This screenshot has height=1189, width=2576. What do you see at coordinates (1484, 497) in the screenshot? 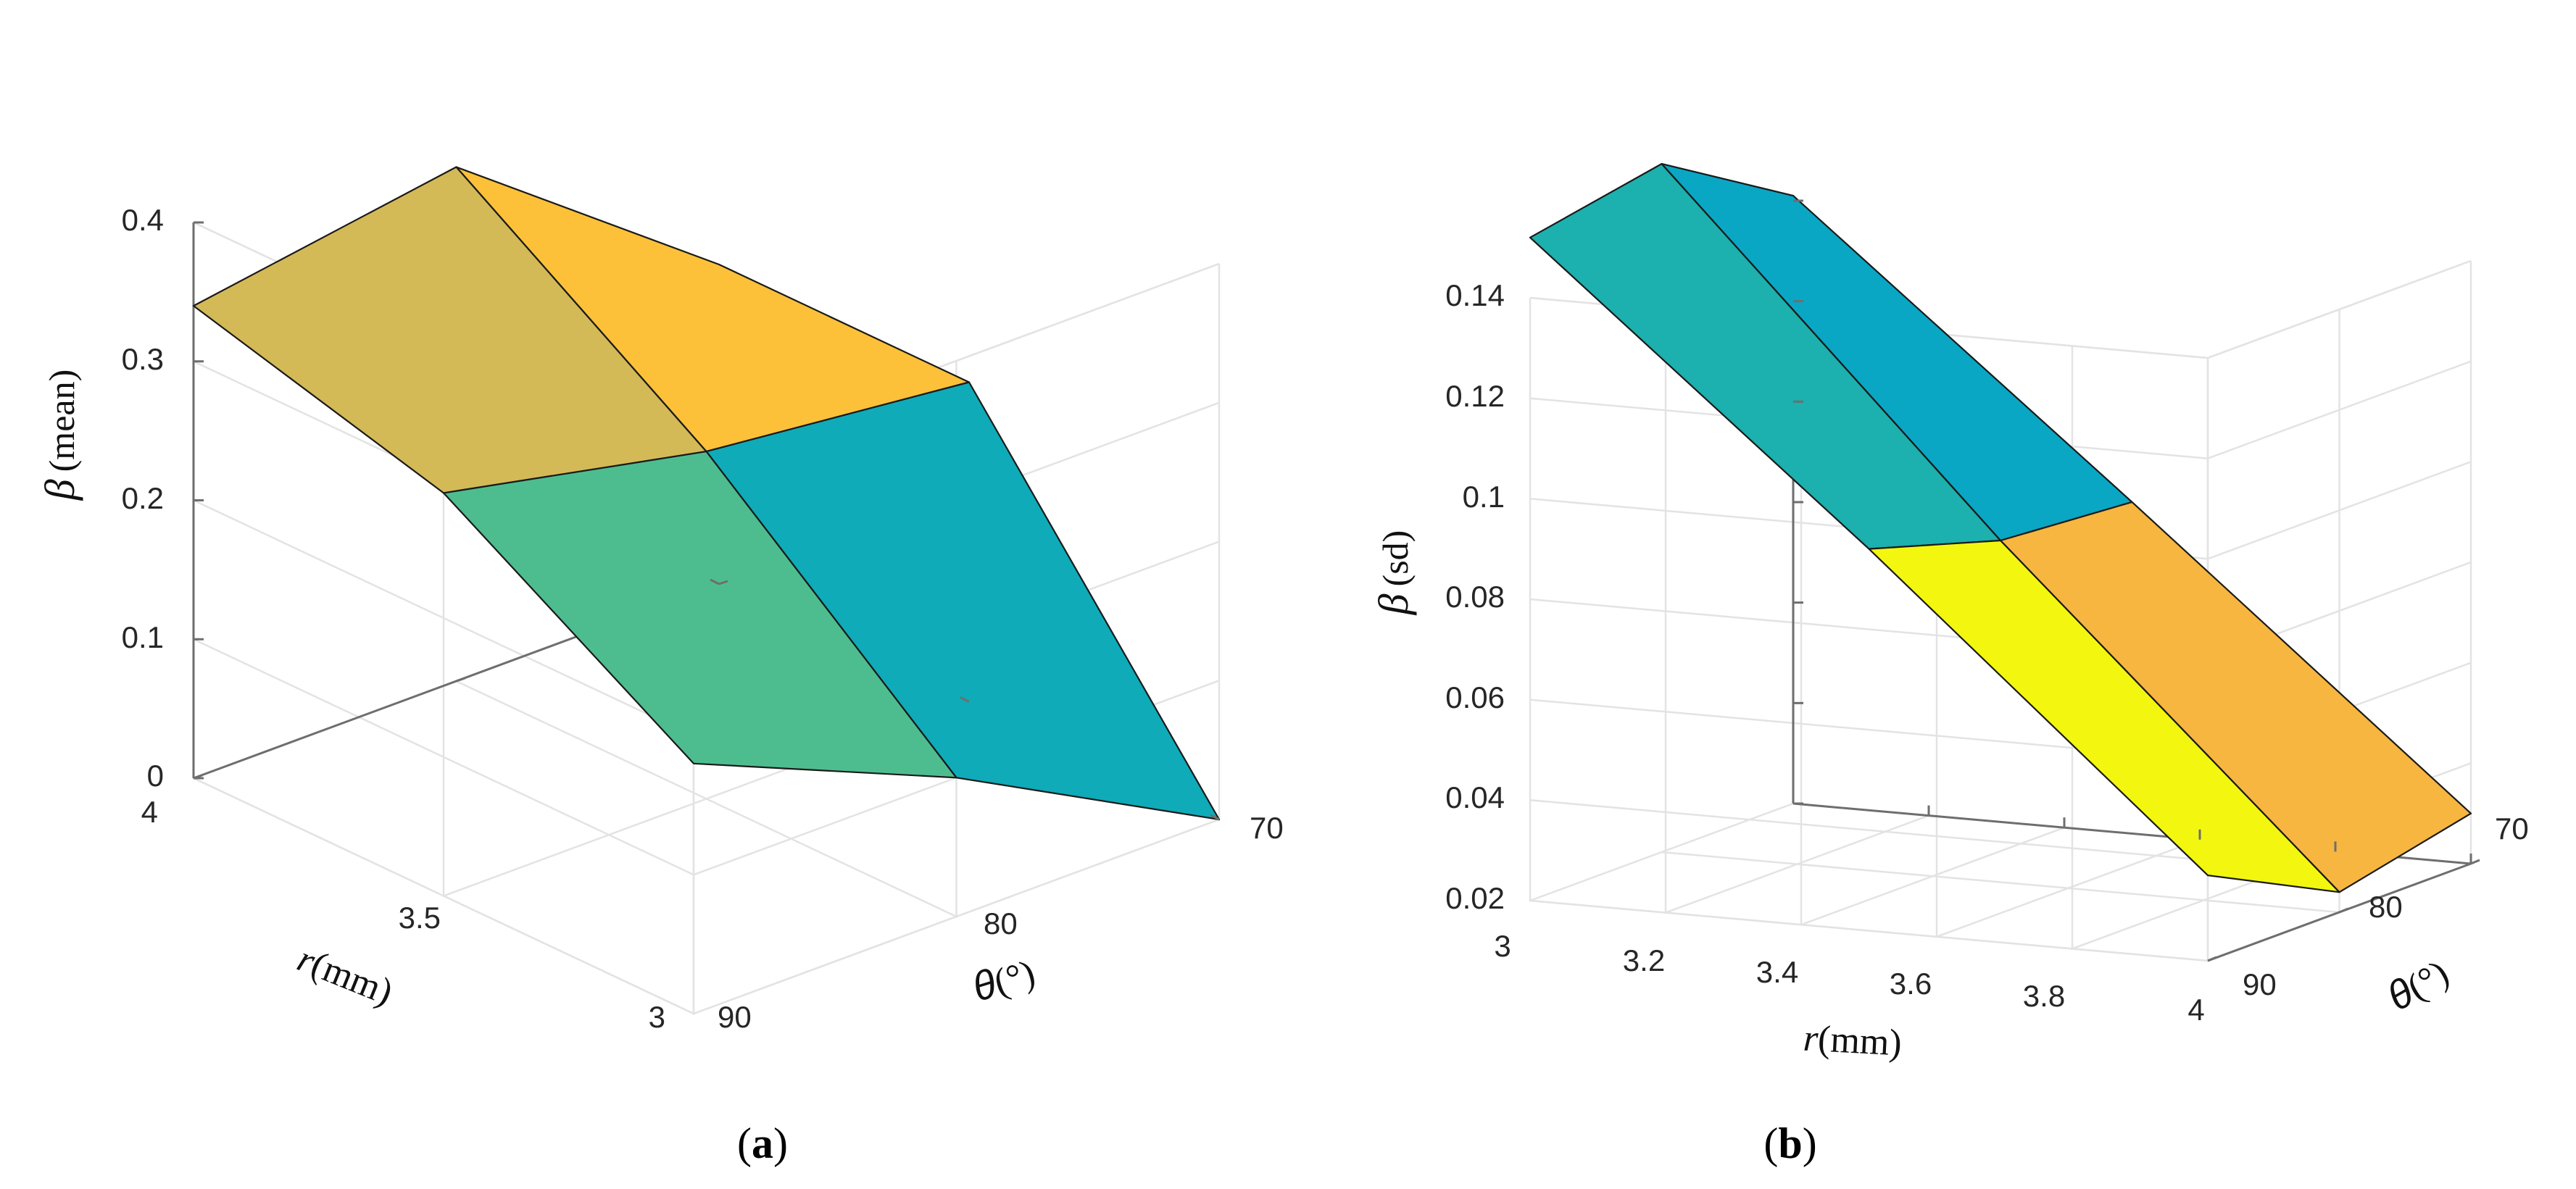
I see `chart-b-z-tick: 0.1` at bounding box center [1484, 497].